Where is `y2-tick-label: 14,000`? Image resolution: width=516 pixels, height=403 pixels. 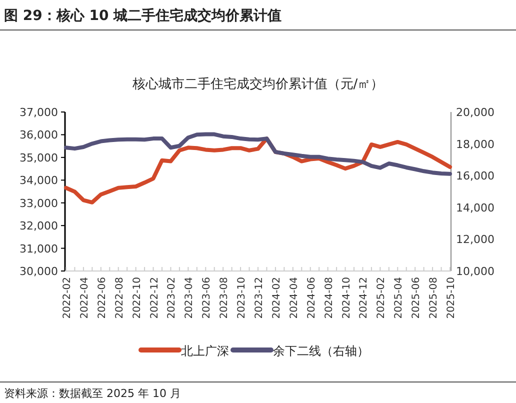
y2-tick-label: 14,000 is located at coordinates (475, 207).